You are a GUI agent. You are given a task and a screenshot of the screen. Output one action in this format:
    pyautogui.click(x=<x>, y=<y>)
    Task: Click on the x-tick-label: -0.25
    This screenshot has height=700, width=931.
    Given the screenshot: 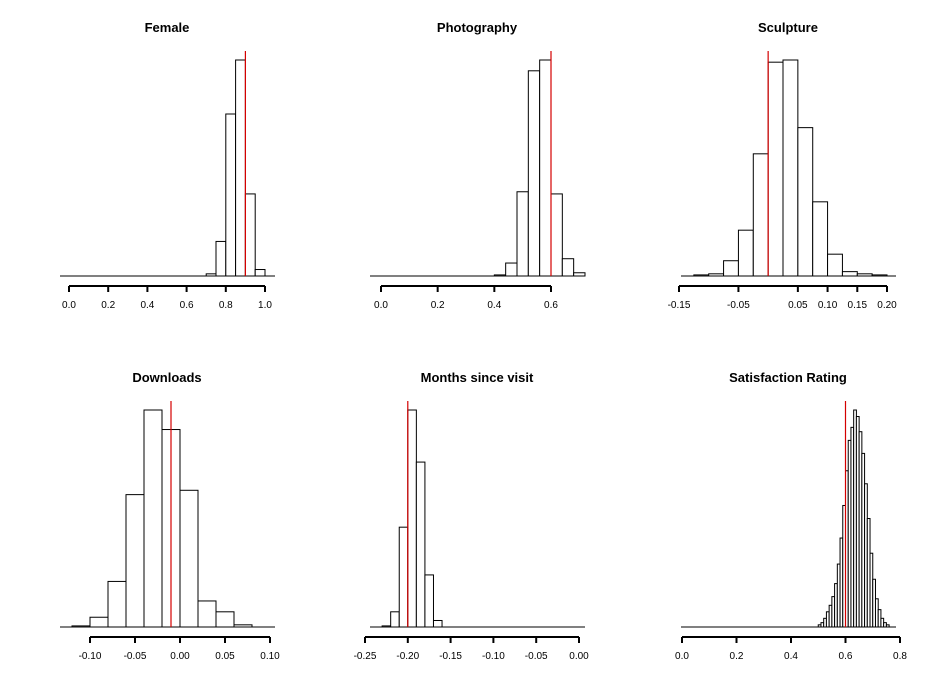 What is the action you would take?
    pyautogui.click(x=365, y=656)
    